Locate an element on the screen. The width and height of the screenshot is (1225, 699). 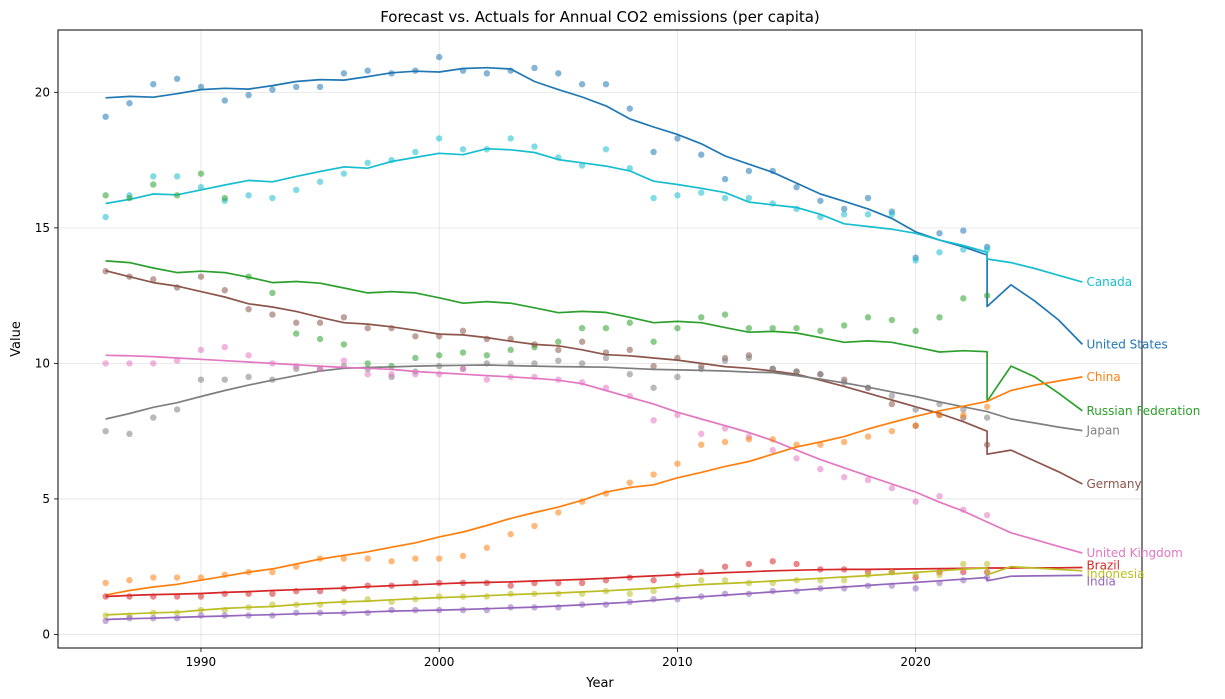
forecast-line is located at coordinates (594, 597).